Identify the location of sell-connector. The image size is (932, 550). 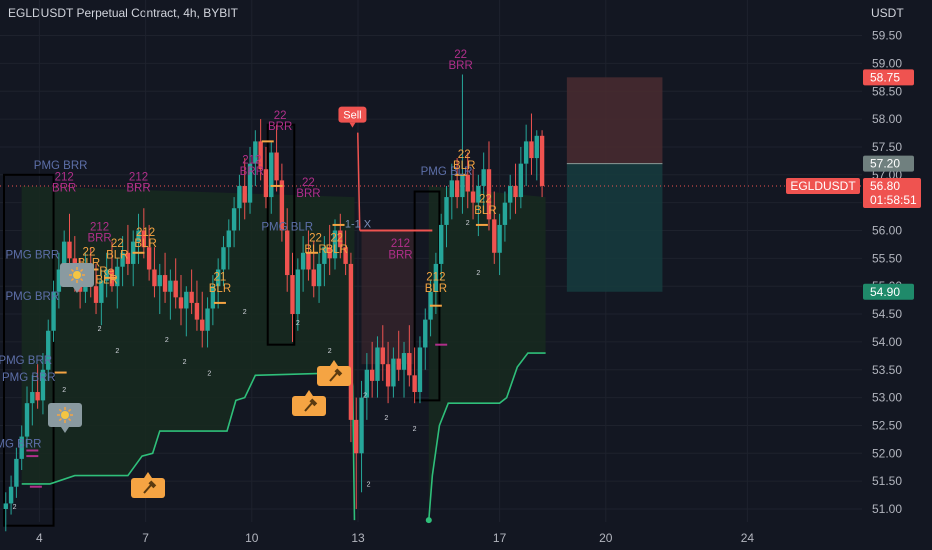
(359, 181).